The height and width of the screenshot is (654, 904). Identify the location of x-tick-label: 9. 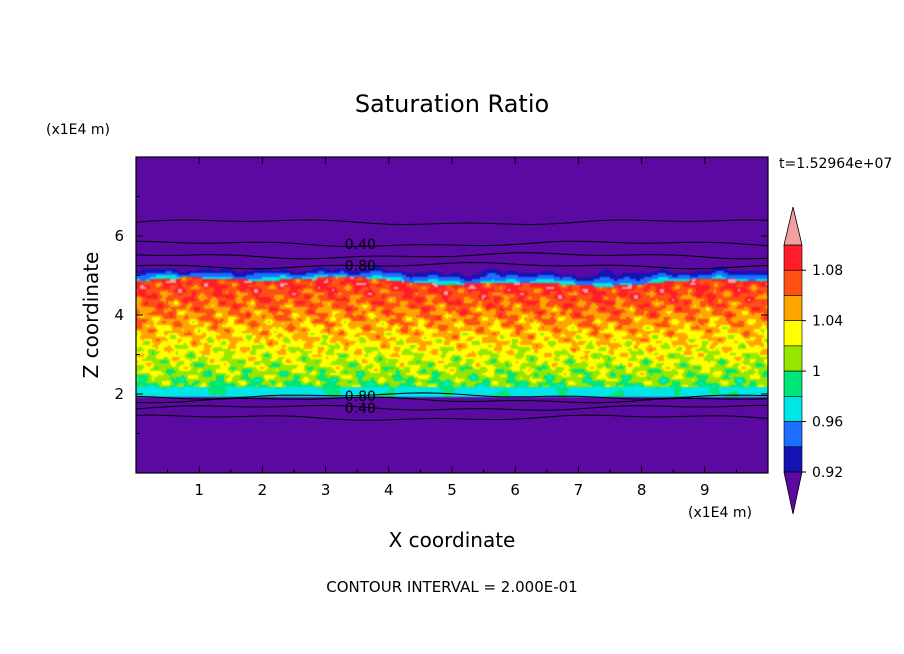
(705, 490).